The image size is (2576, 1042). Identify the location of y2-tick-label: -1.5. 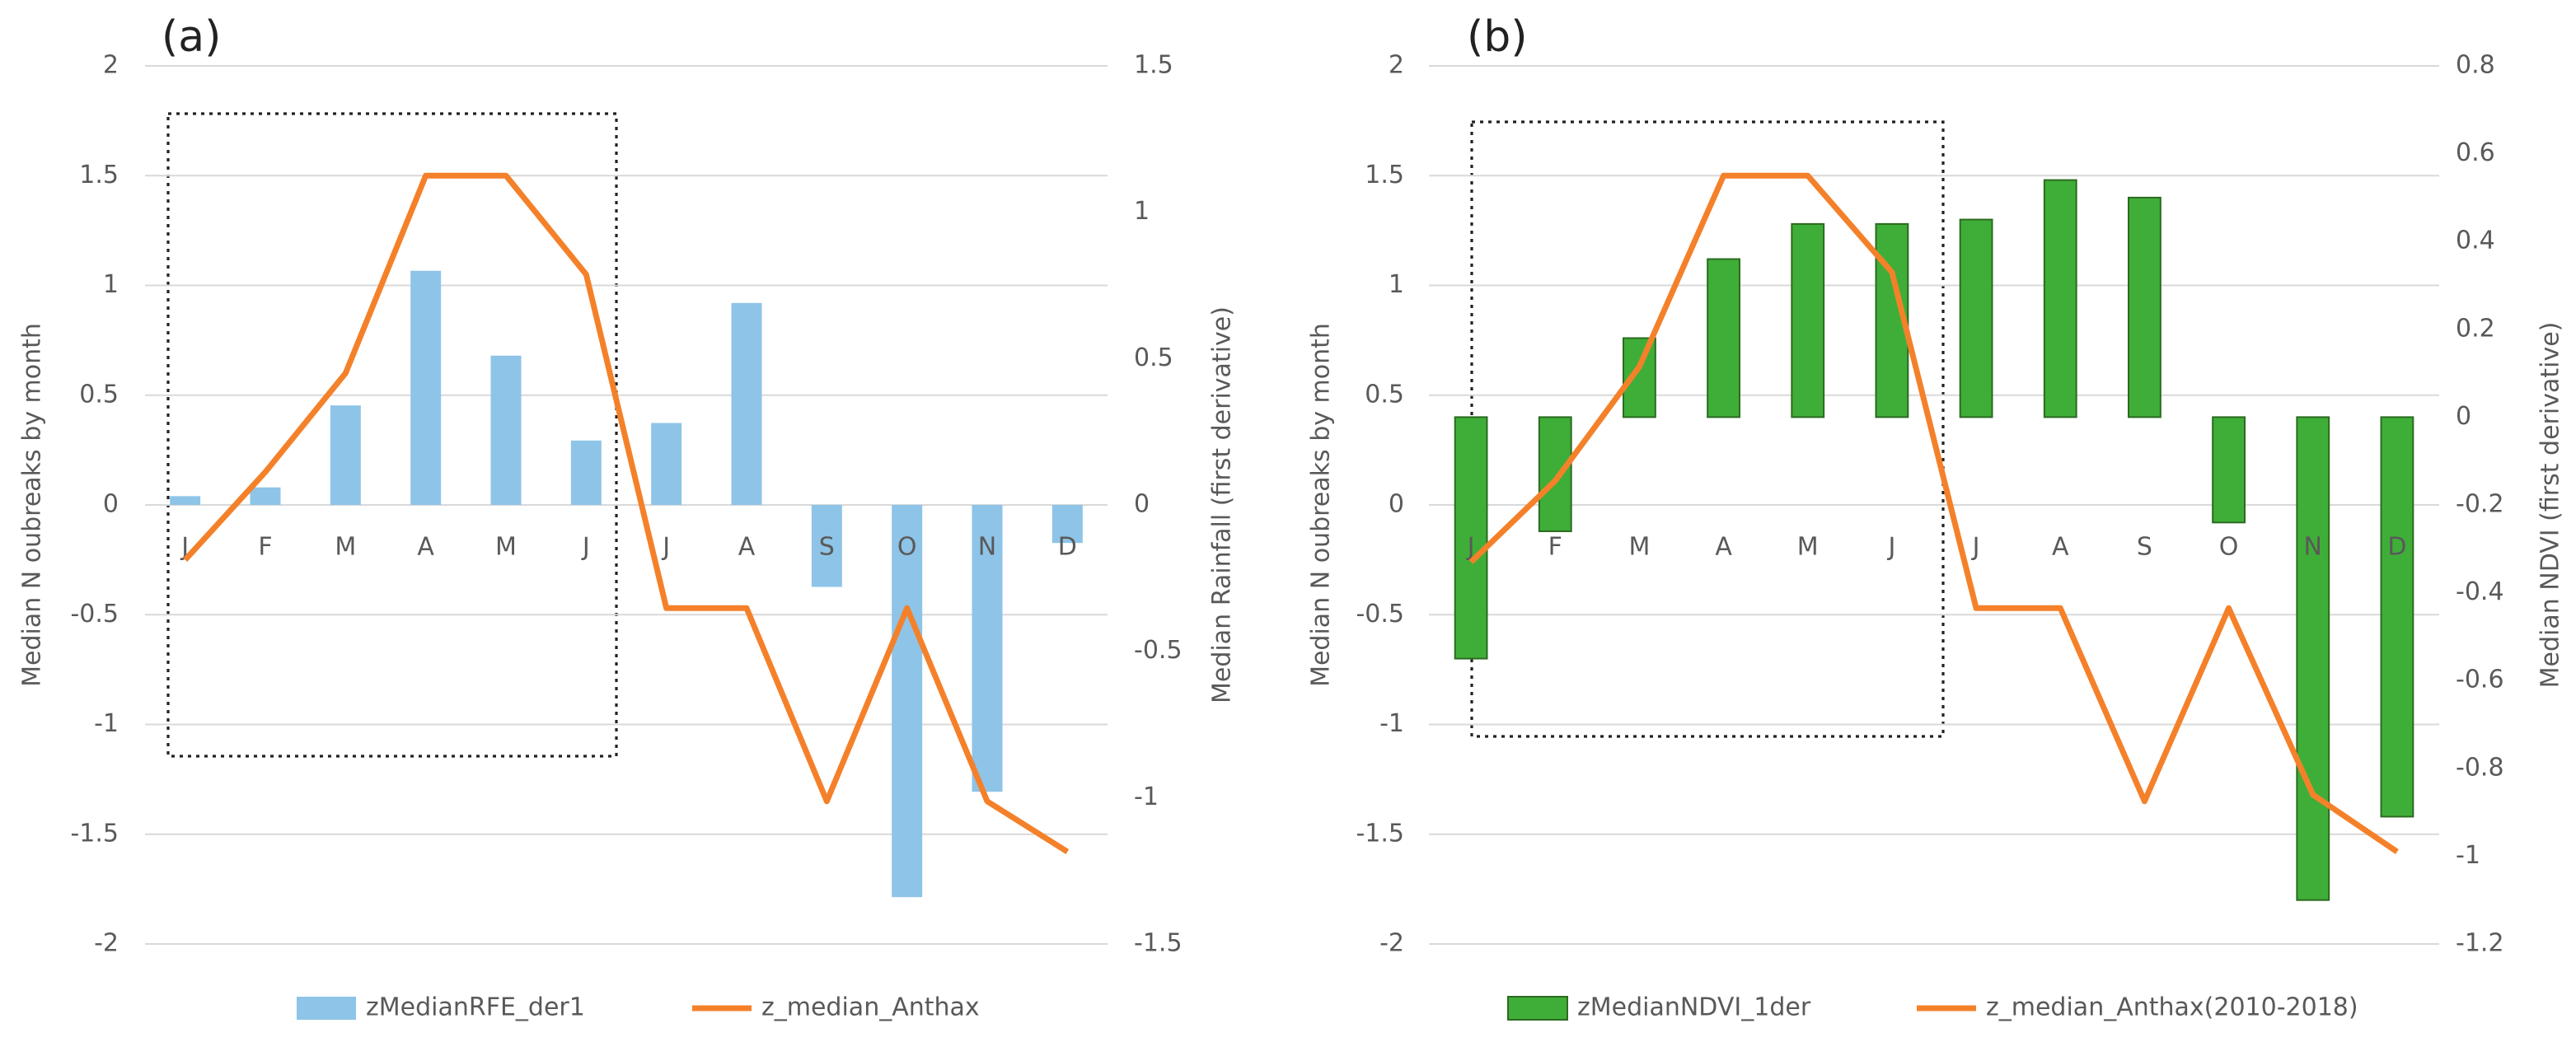
(1158, 943).